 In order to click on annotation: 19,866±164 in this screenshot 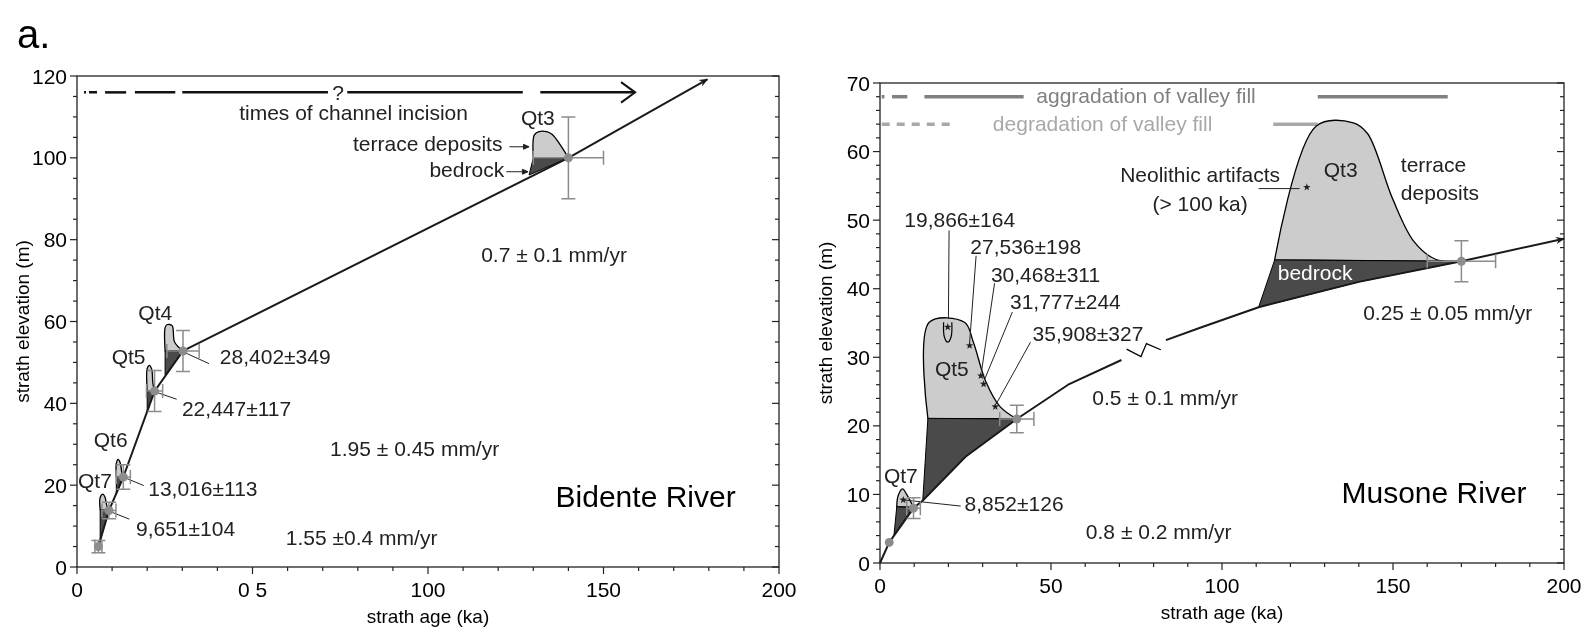, I will do `click(960, 219)`.